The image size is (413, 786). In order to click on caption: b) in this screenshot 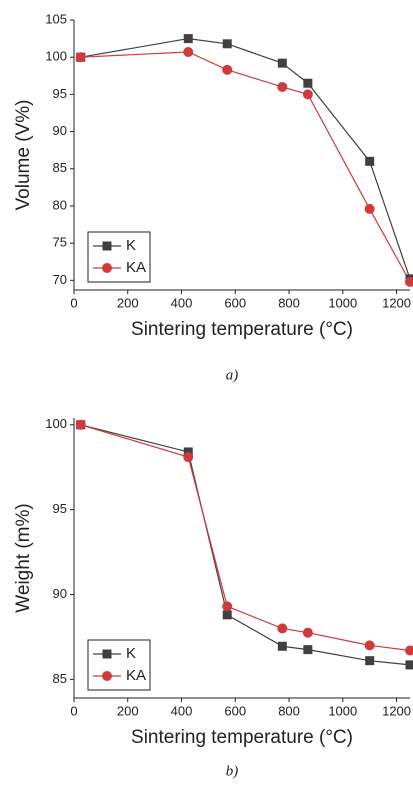, I will do `click(232, 771)`.